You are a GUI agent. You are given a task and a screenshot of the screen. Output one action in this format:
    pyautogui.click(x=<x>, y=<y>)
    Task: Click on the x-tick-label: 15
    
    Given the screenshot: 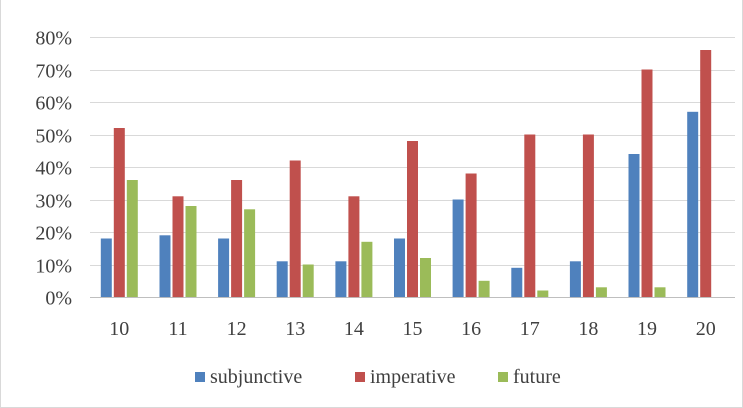 What is the action you would take?
    pyautogui.click(x=413, y=329)
    